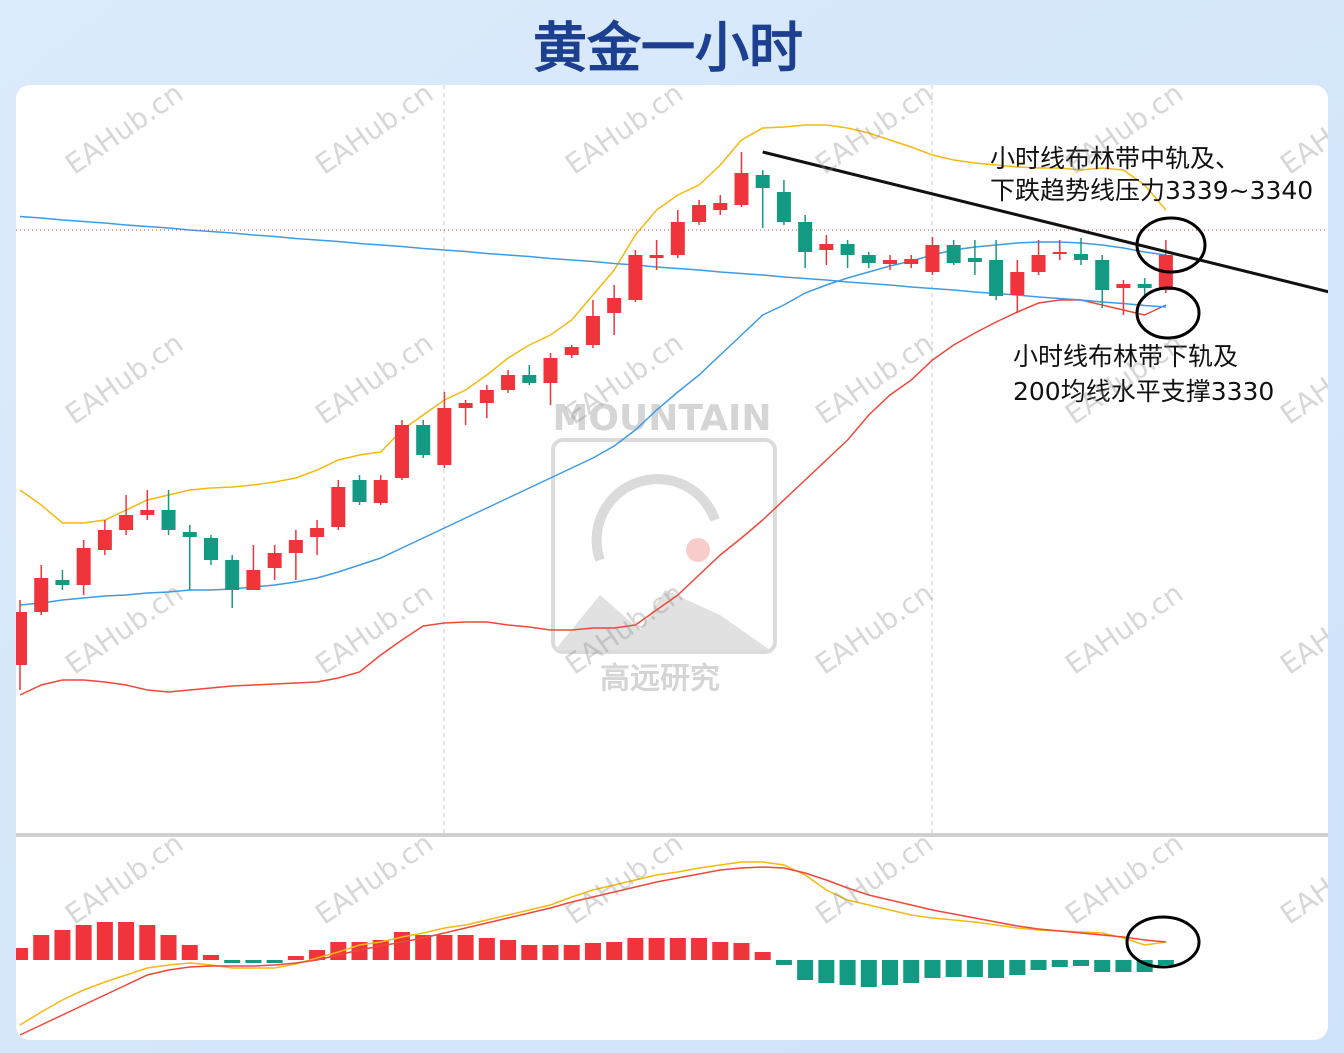 The height and width of the screenshot is (1053, 1344). What do you see at coordinates (668, 48) in the screenshot?
I see `chart-title: 黄金一小时` at bounding box center [668, 48].